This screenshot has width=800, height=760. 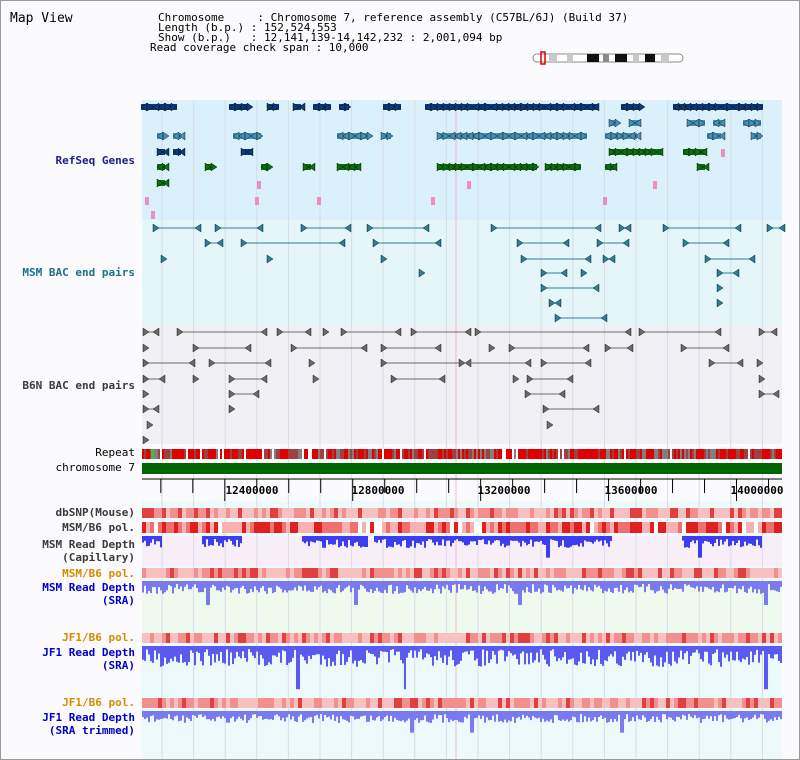 I want to click on msm-capillary-depth-track, so click(x=452, y=547).